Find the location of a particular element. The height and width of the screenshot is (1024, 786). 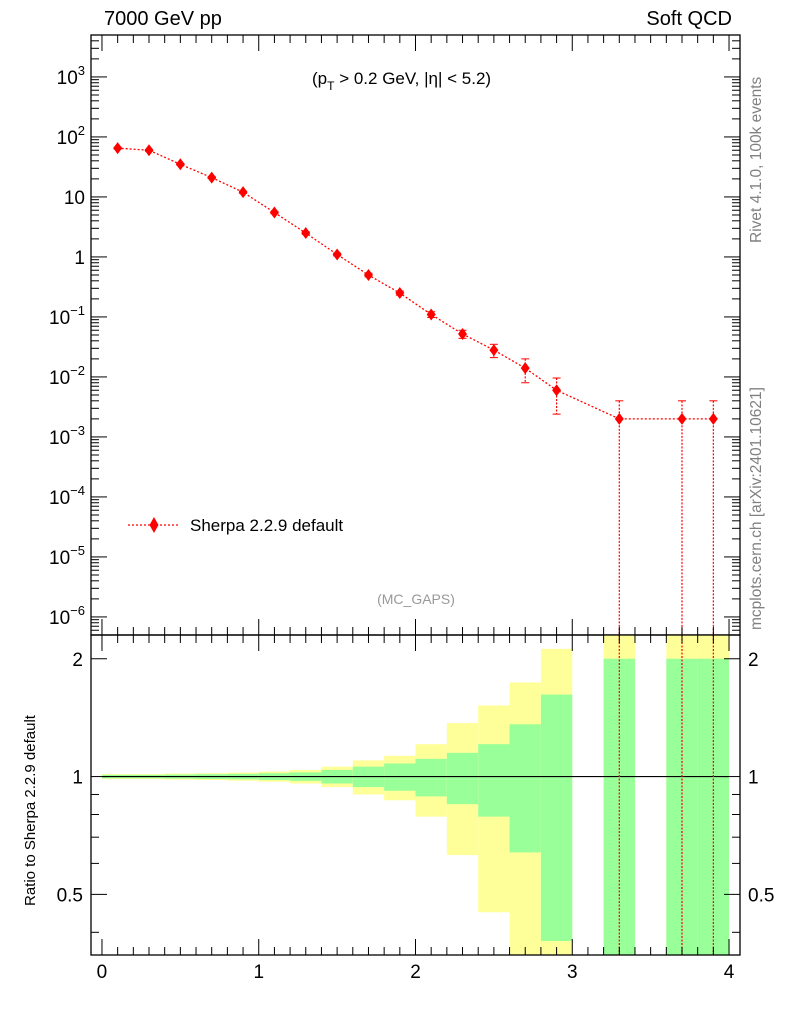

cut-annotation: (pT > 0.2 GeV, |η| < 5.2) is located at coordinates (401, 81).